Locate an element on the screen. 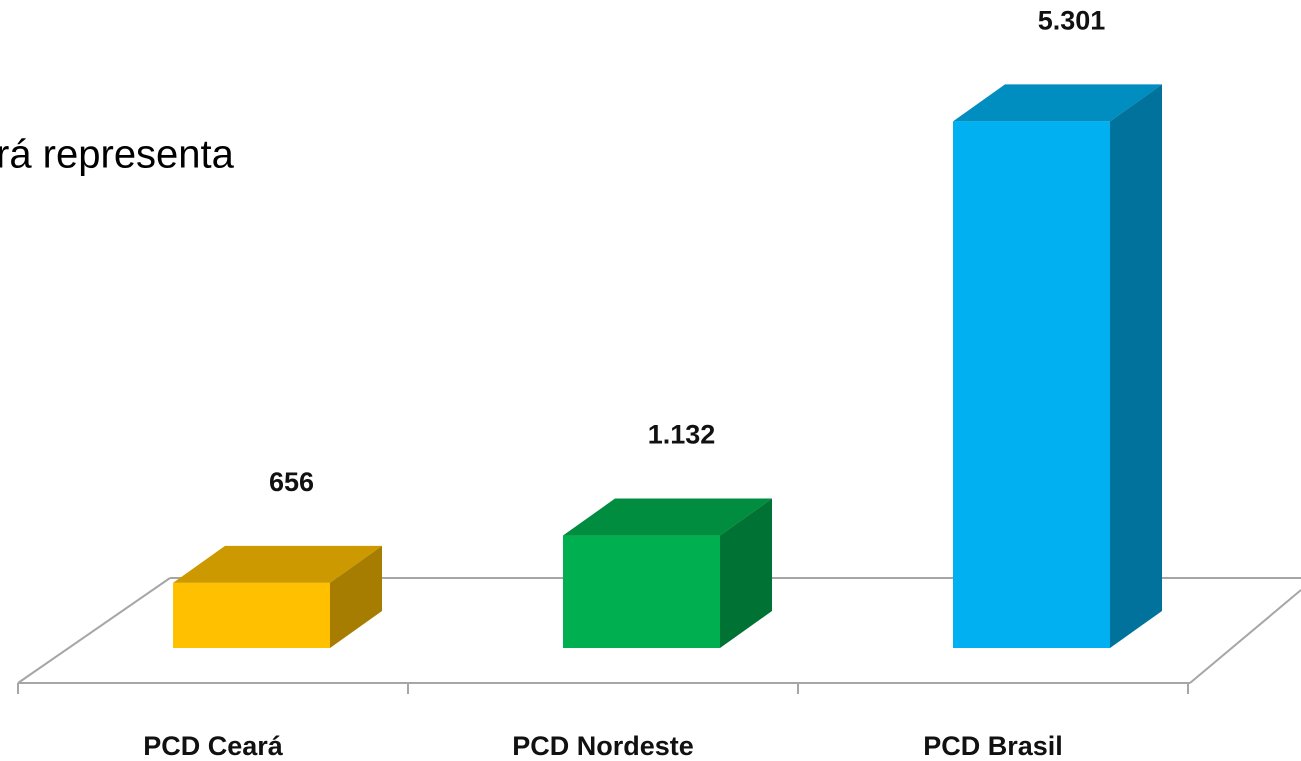  x-tick-label: PCD Ceará is located at coordinates (213, 746).